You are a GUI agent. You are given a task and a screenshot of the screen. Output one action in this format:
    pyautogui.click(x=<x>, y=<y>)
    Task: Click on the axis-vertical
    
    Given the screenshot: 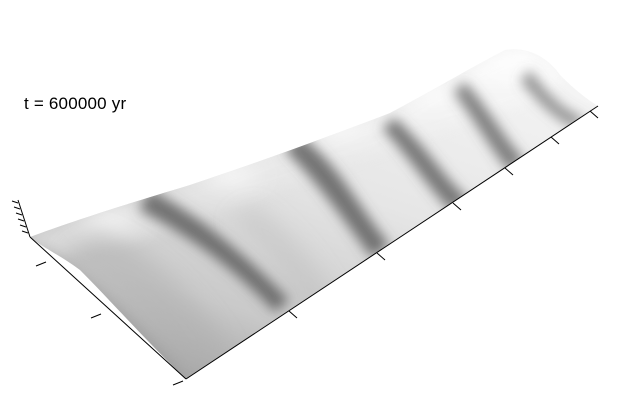 What is the action you would take?
    pyautogui.click(x=24, y=218)
    